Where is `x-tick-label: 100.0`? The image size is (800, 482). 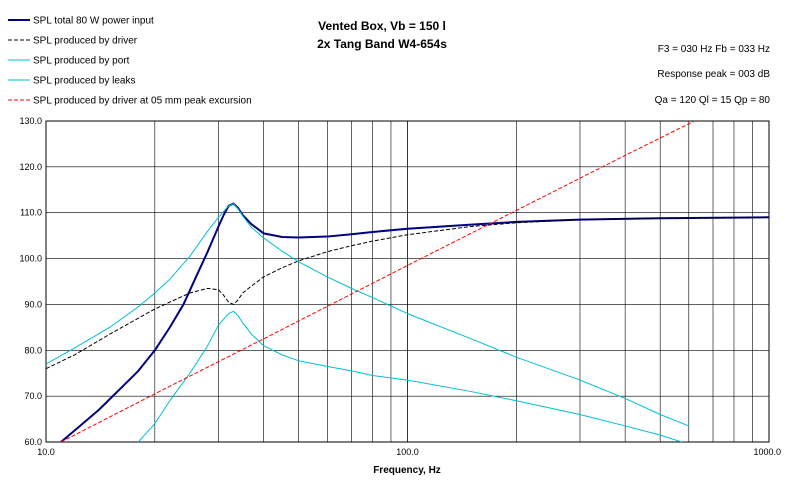
x-tick-label: 100.0 is located at coordinates (407, 452).